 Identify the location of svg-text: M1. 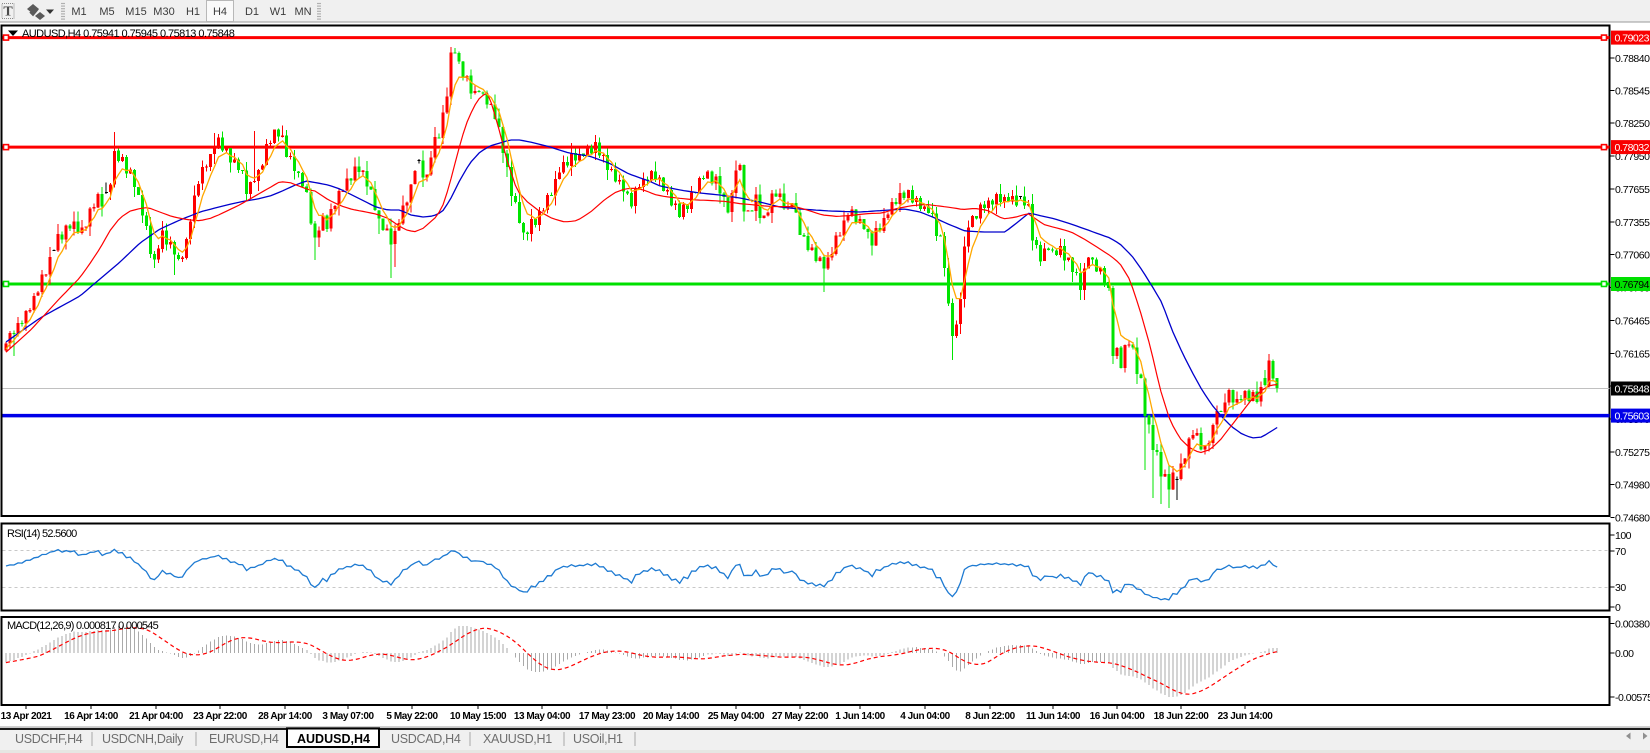
(78, 12).